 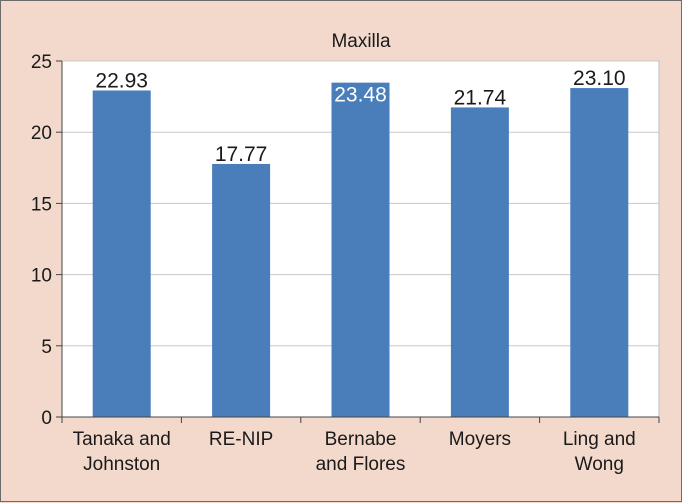 I want to click on y-tick-label: 0, so click(x=46, y=418).